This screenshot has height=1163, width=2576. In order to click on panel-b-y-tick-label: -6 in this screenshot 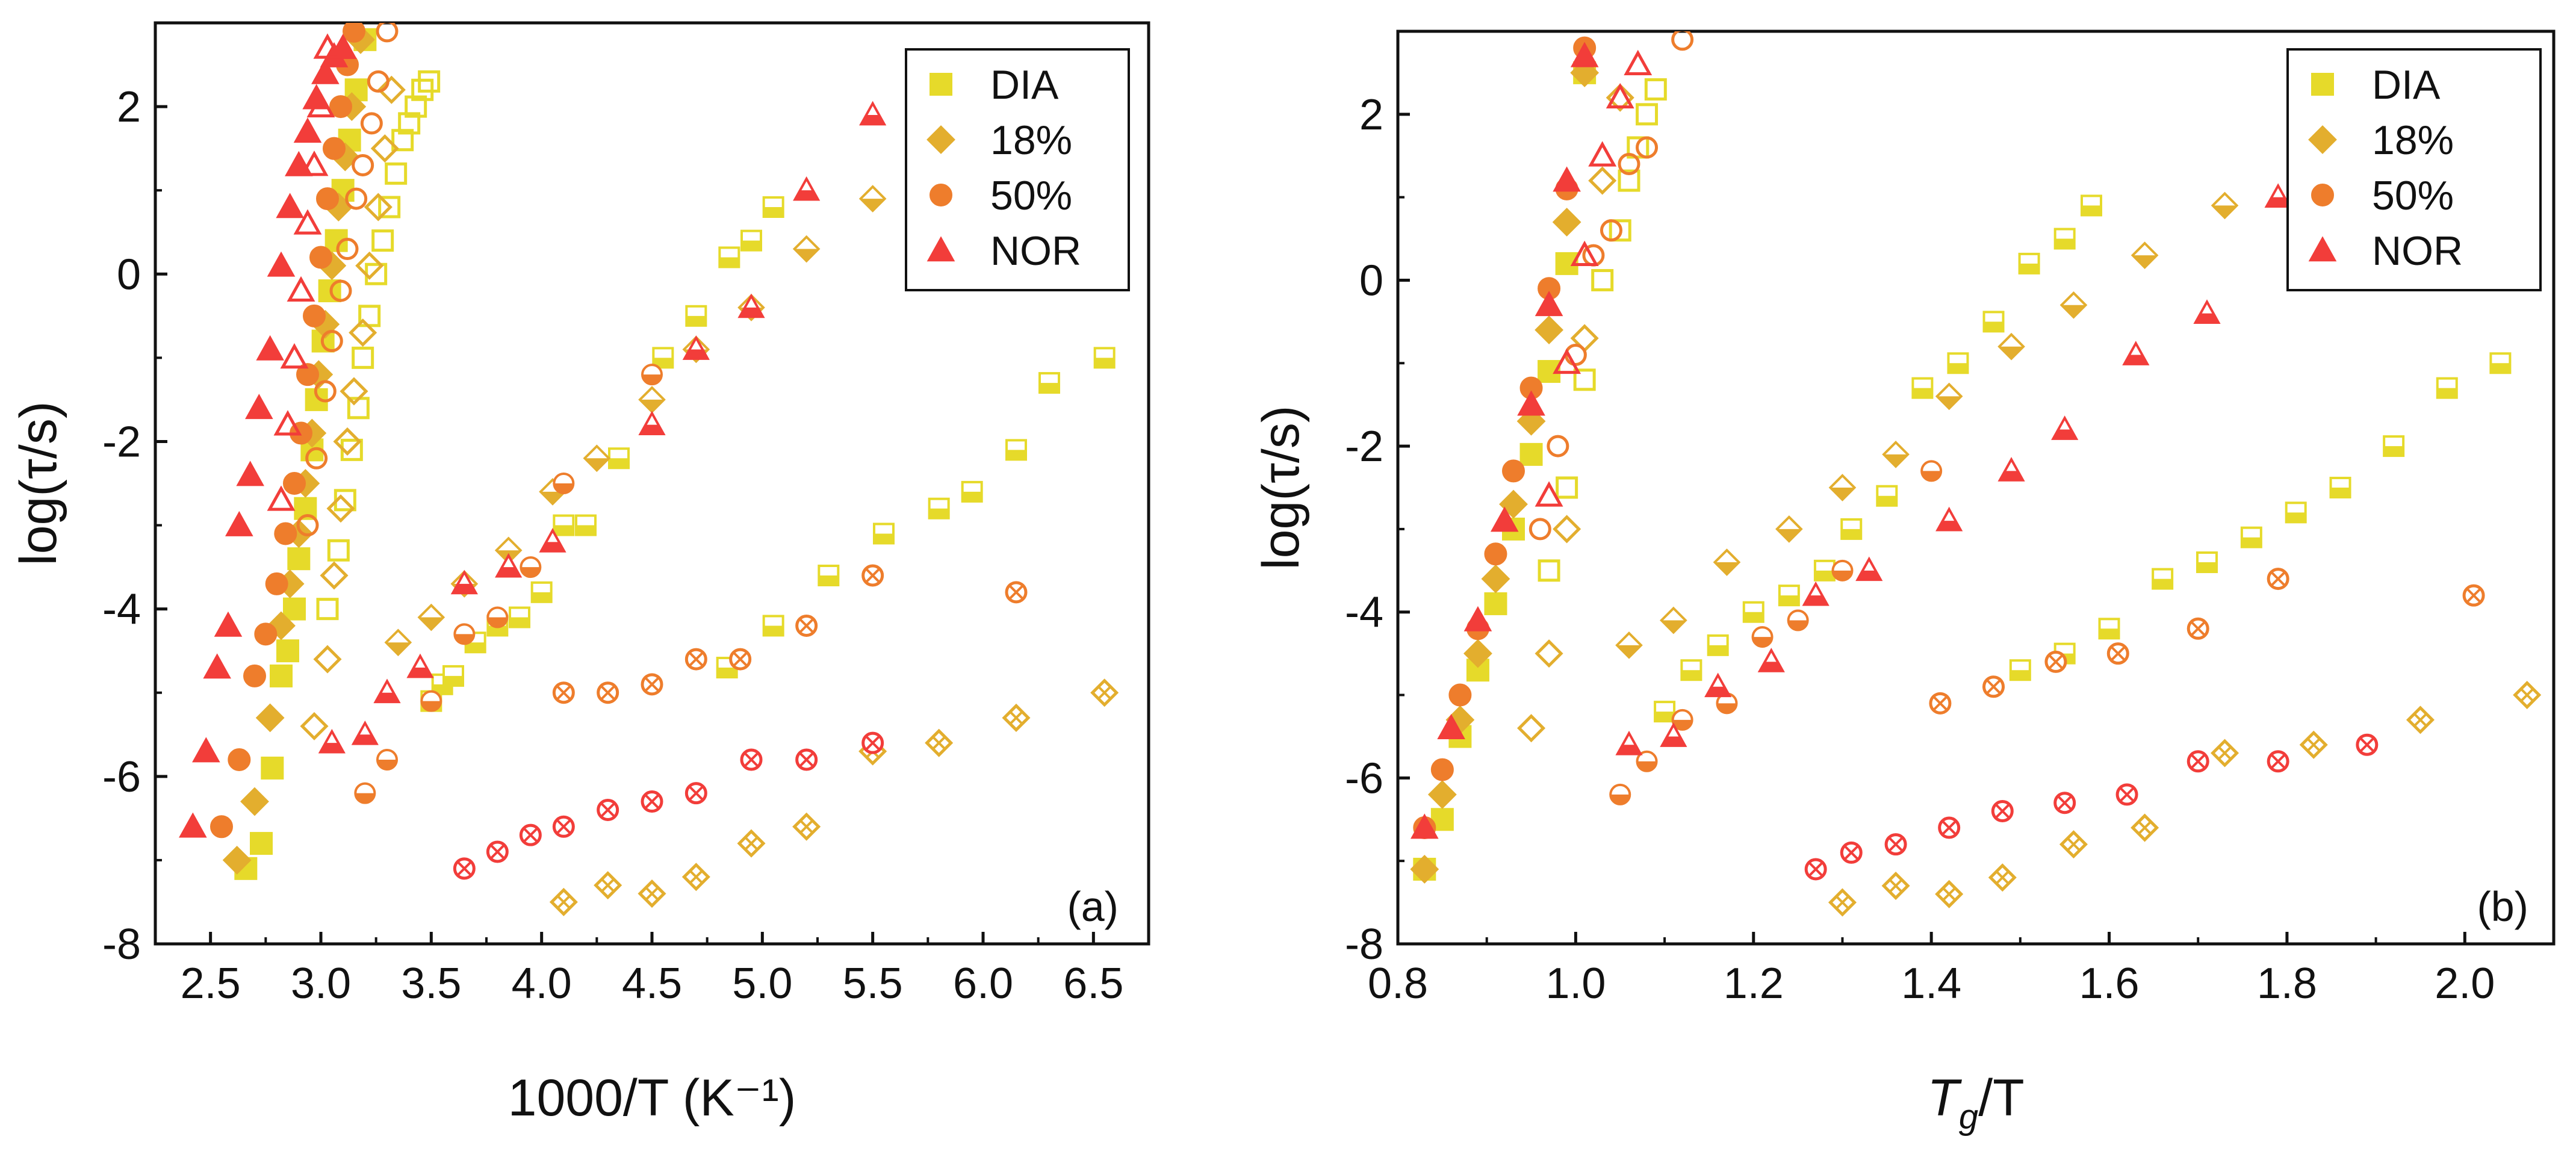, I will do `click(1364, 778)`.